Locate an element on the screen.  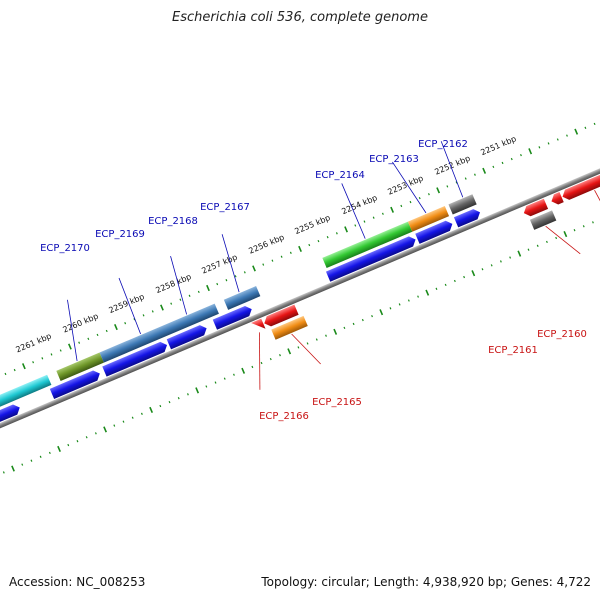
gene-label-ECP_2168: ECP_2168 is located at coordinates (173, 221).